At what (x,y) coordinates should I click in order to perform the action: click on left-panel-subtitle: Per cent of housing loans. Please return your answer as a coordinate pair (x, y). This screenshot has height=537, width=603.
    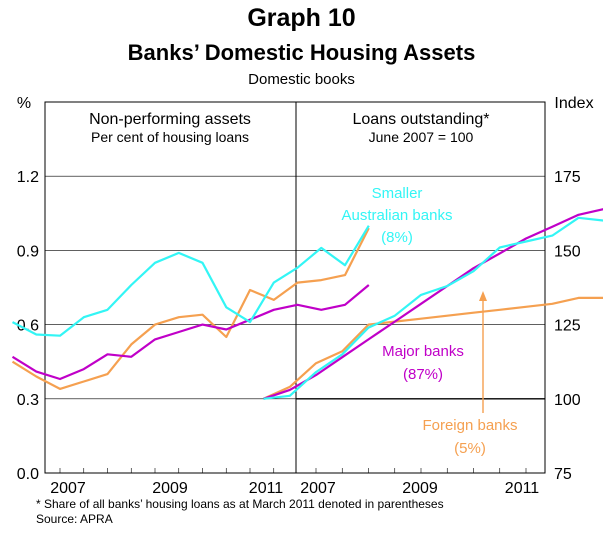
    Looking at the image, I should click on (170, 137).